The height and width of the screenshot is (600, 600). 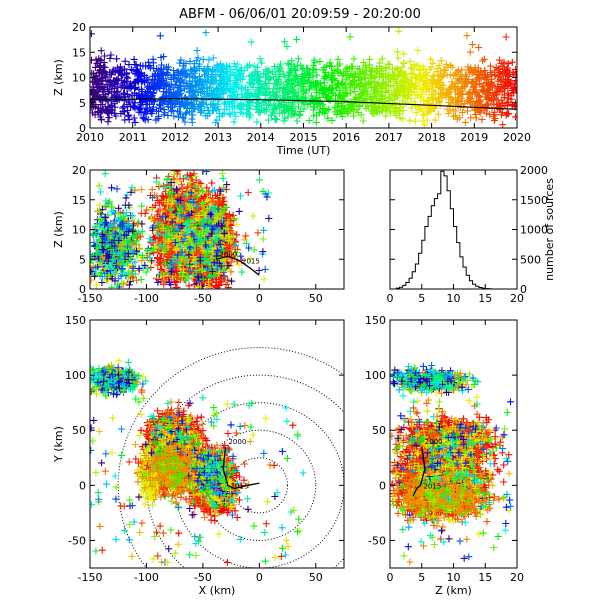 I want to click on x-tick-label: 20, so click(x=517, y=577).